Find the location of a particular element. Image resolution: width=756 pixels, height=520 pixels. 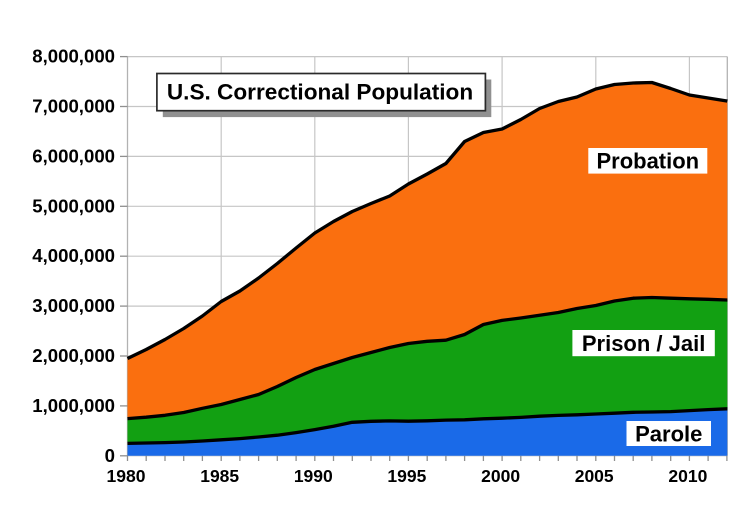

svg-text: 2000 is located at coordinates (500, 476).